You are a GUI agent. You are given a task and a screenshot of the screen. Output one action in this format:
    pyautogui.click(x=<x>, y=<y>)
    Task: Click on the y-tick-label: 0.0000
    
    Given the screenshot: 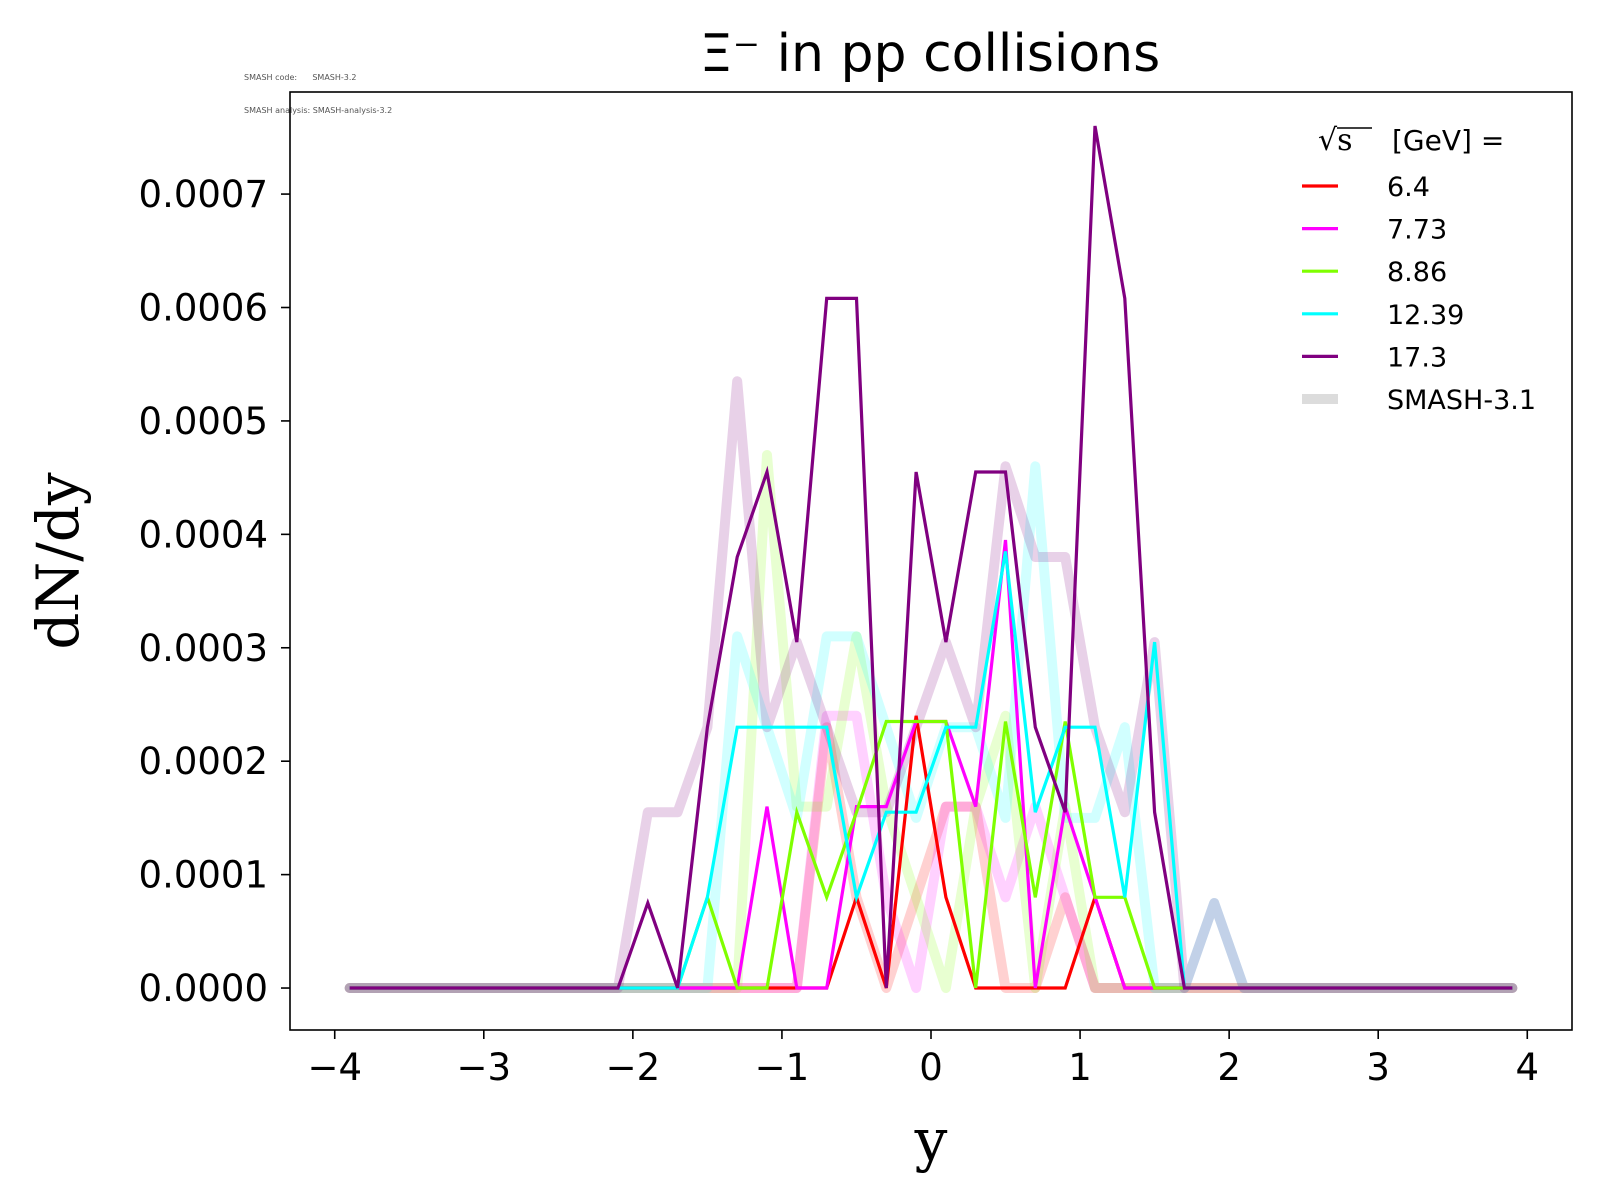 What is the action you would take?
    pyautogui.click(x=203, y=988)
    